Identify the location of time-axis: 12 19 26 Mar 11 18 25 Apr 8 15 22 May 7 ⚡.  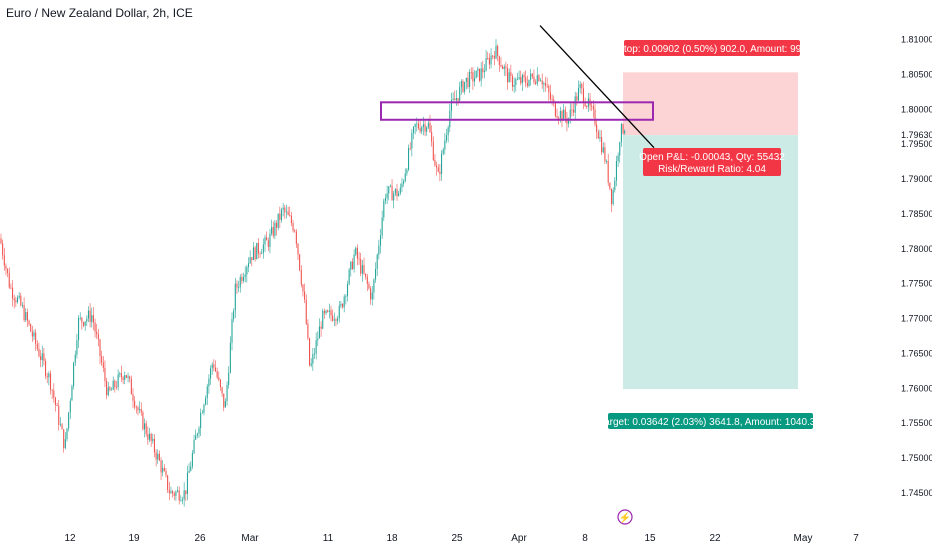
(461, 526).